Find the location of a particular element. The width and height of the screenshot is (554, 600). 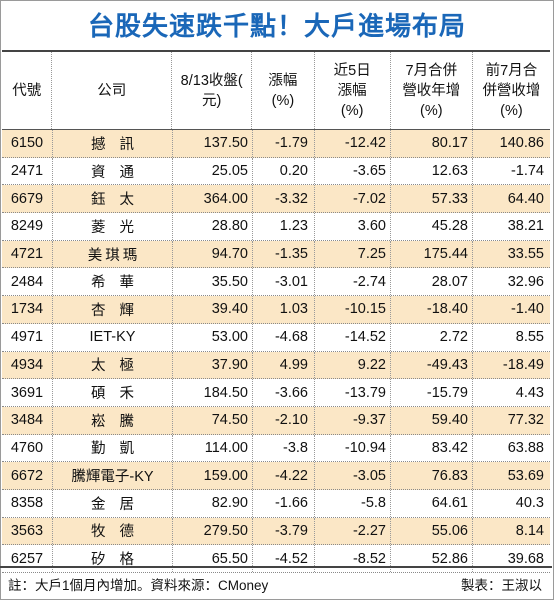

cell-code: 3484 is located at coordinates (27, 420).